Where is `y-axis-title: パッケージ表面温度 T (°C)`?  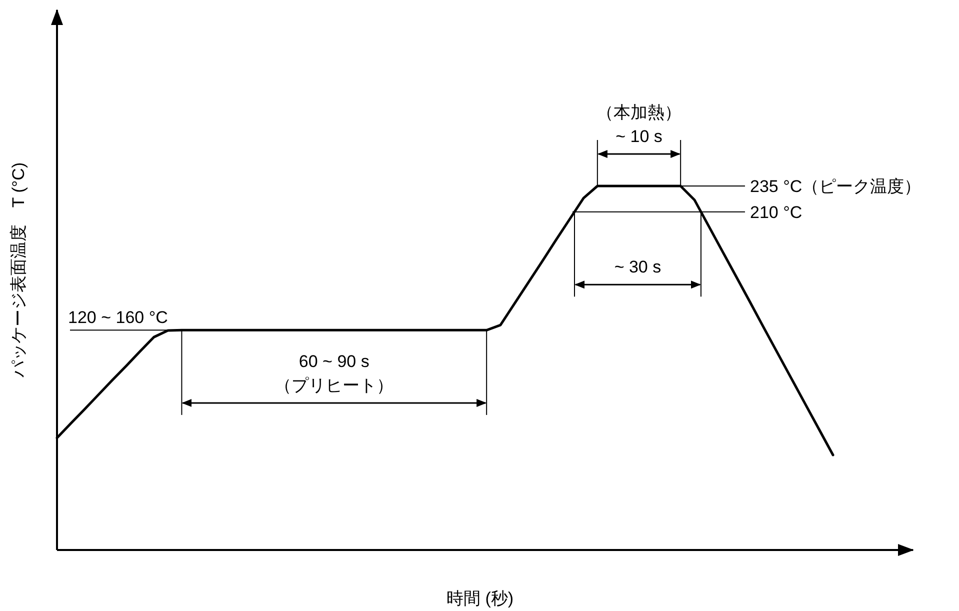
y-axis-title: パッケージ表面温度 T (°C) is located at coordinates (18, 270).